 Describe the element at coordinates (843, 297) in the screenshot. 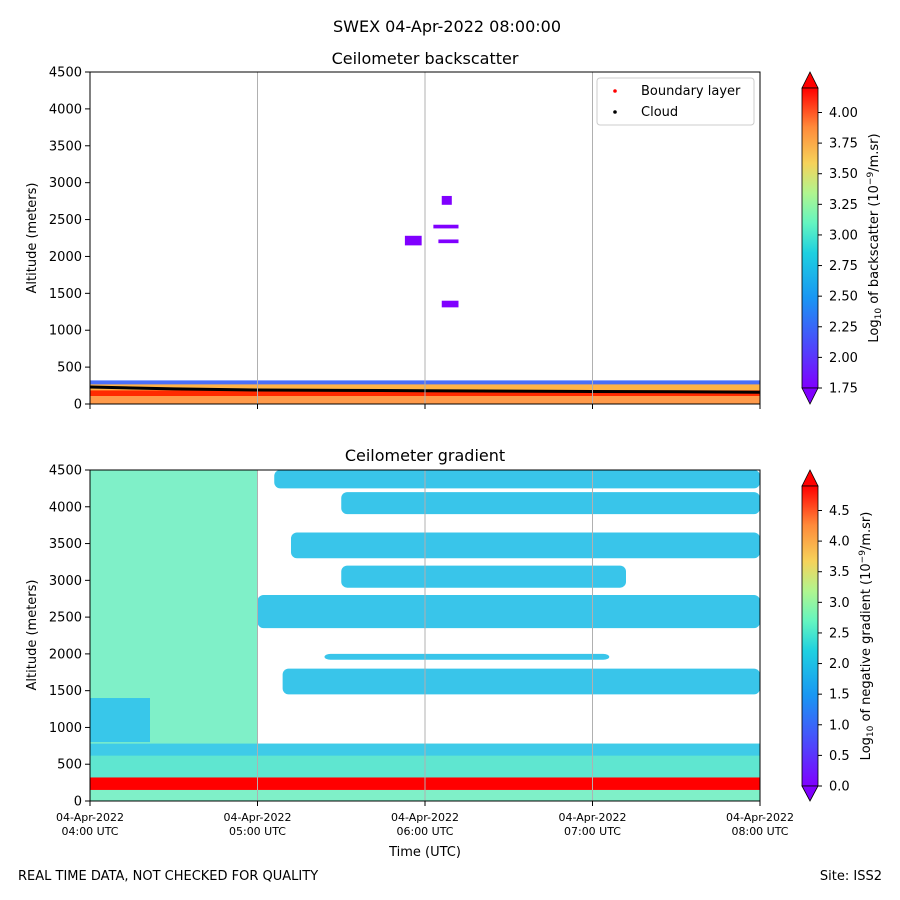

I see `colorbar-tick-label: 2.50` at that location.